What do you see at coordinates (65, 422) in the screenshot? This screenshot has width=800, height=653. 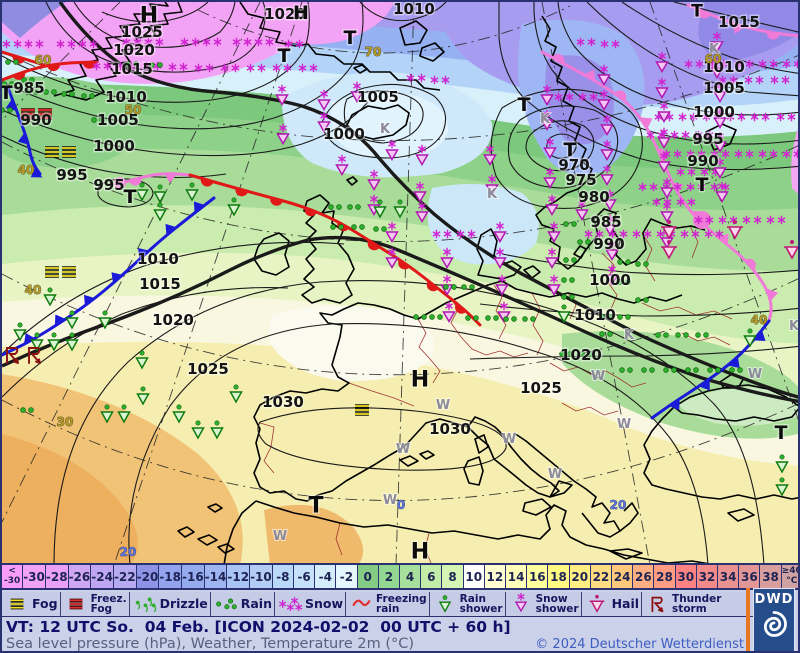 I see `svg-text: 30` at bounding box center [65, 422].